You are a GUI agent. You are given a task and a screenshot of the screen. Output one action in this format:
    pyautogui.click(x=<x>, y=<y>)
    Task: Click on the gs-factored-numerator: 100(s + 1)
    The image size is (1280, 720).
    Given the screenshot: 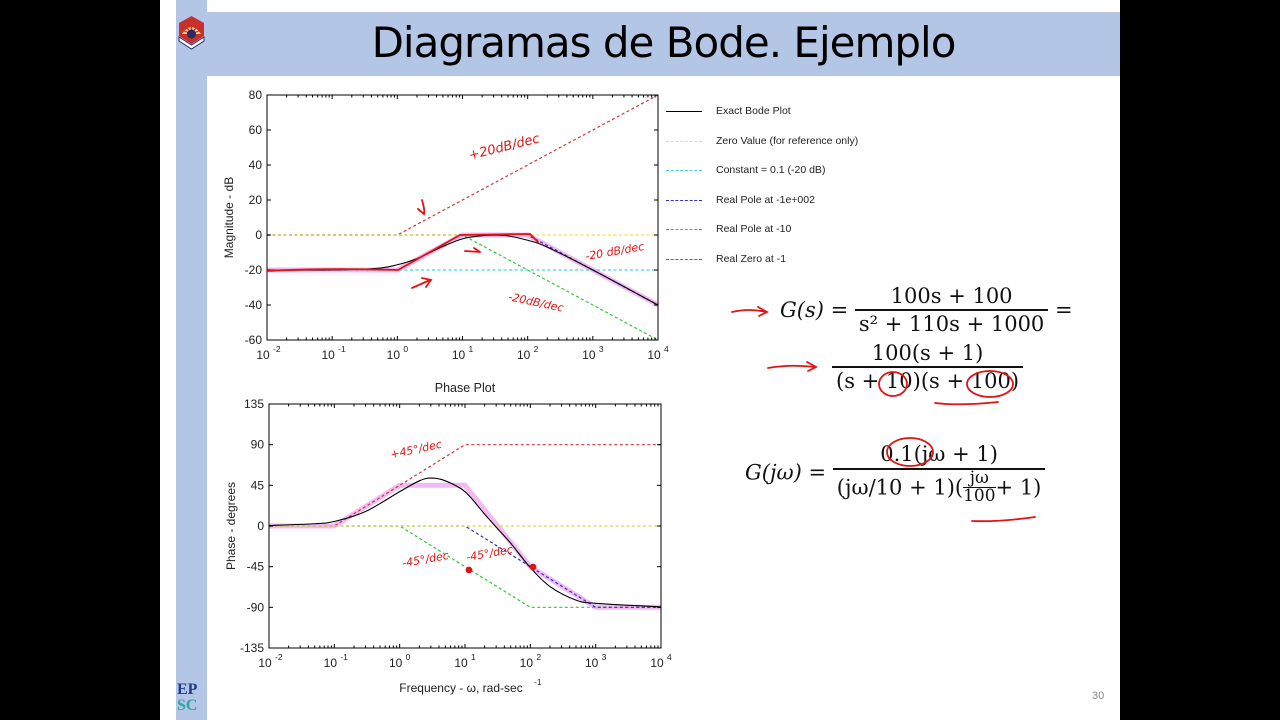 What is the action you would take?
    pyautogui.click(x=927, y=353)
    